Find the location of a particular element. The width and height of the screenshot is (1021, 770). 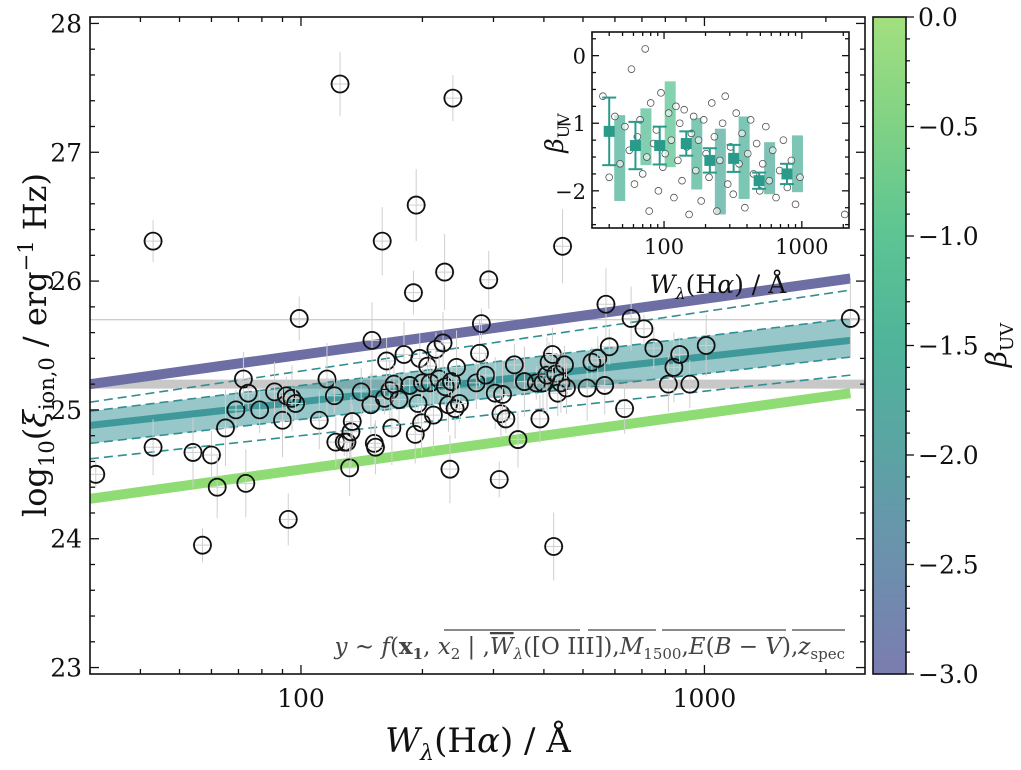

inset-y-tick-label: −2 is located at coordinates (570, 192).